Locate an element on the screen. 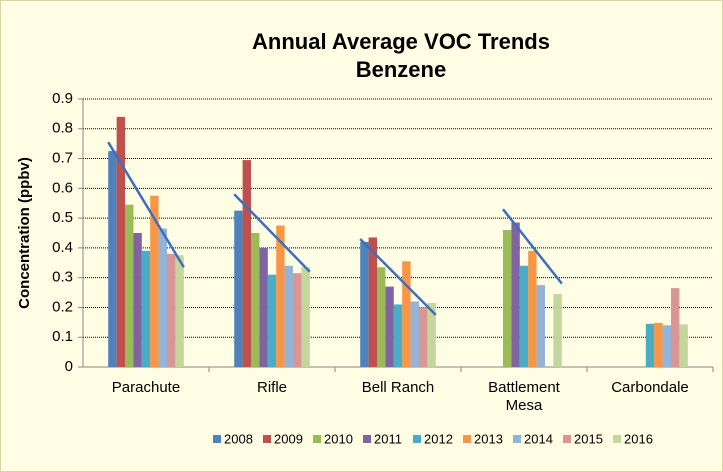  y-tick-label: 0.4 is located at coordinates (62, 247).